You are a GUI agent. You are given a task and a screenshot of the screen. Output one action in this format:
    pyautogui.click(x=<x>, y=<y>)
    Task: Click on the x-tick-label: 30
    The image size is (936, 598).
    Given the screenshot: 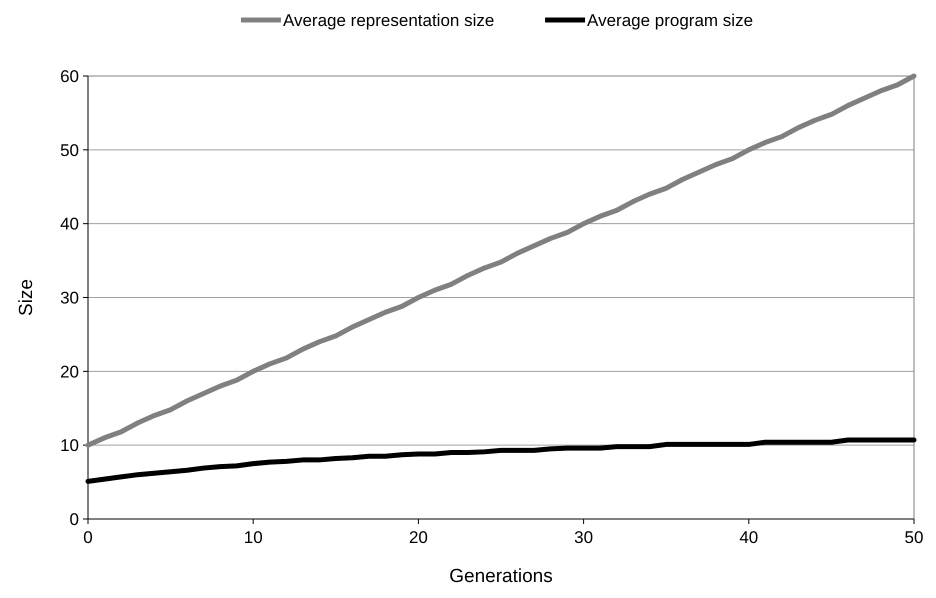 What is the action you would take?
    pyautogui.click(x=584, y=537)
    